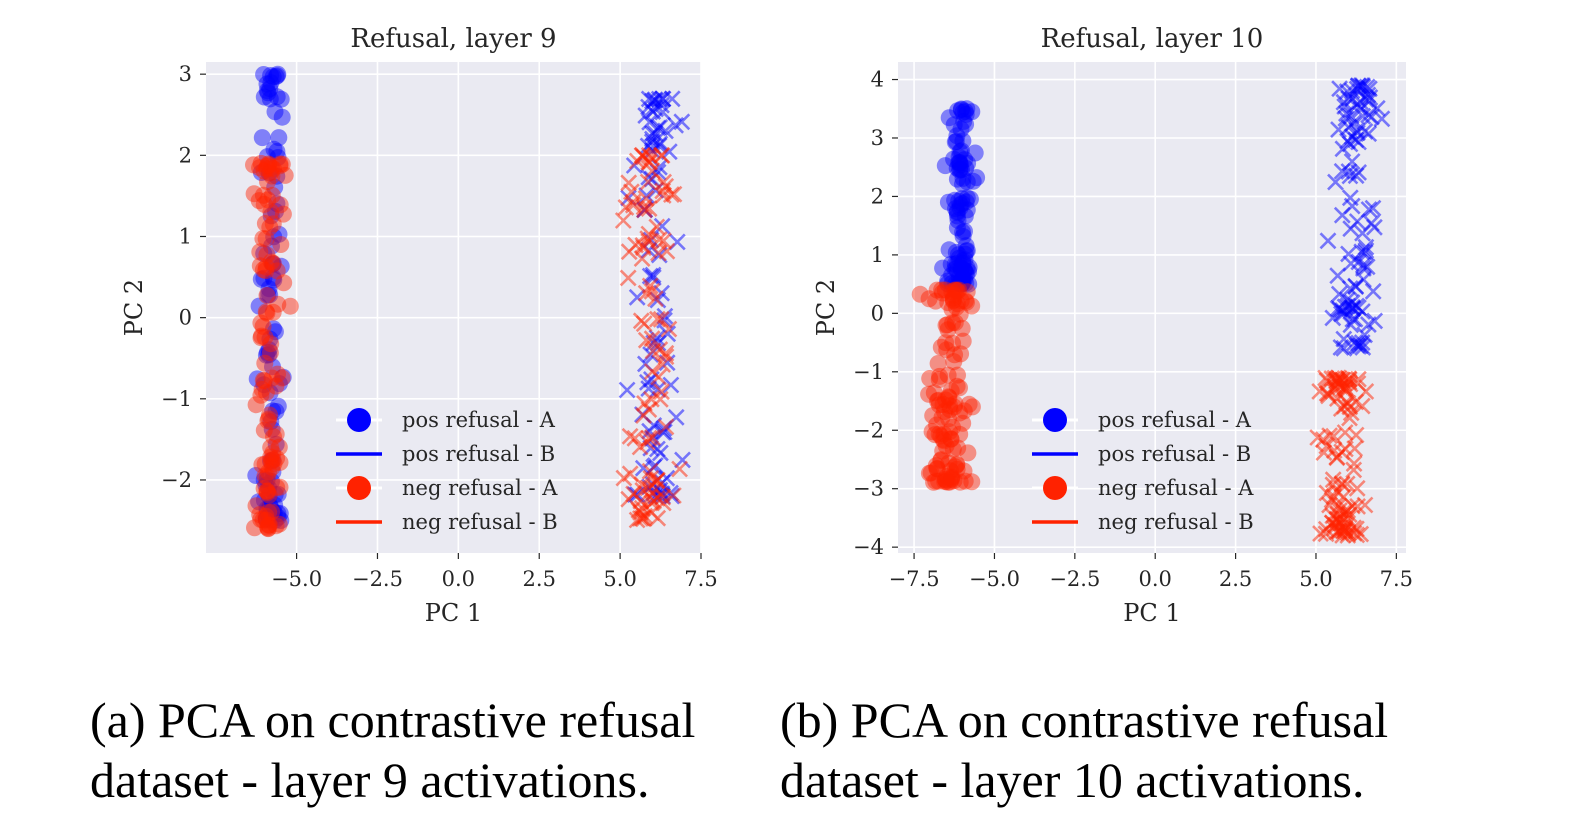  Describe the element at coordinates (185, 74) in the screenshot. I see `y-tick-label: 3` at that location.